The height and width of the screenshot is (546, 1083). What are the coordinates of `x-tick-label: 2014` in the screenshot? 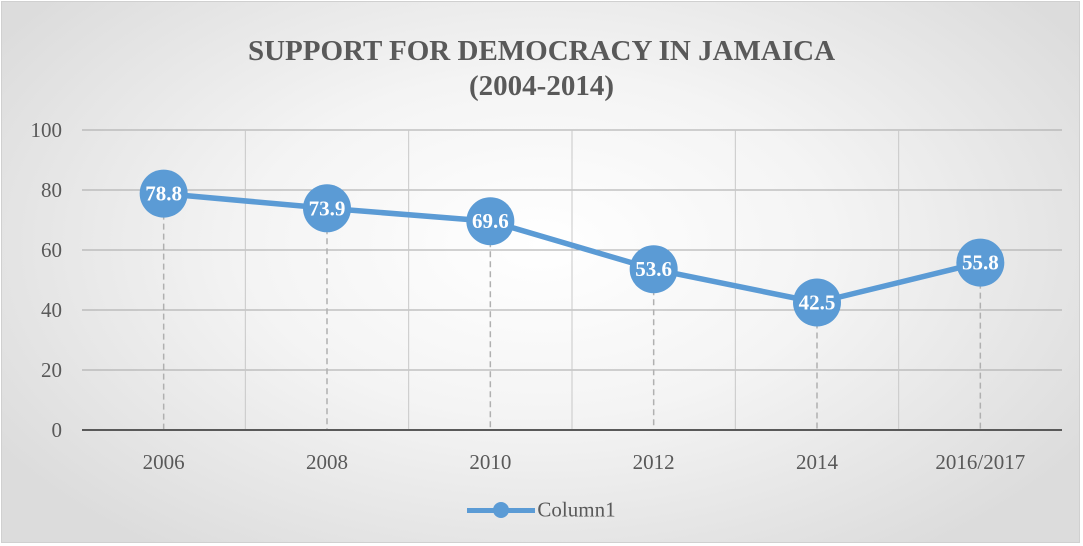 It's located at (817, 462).